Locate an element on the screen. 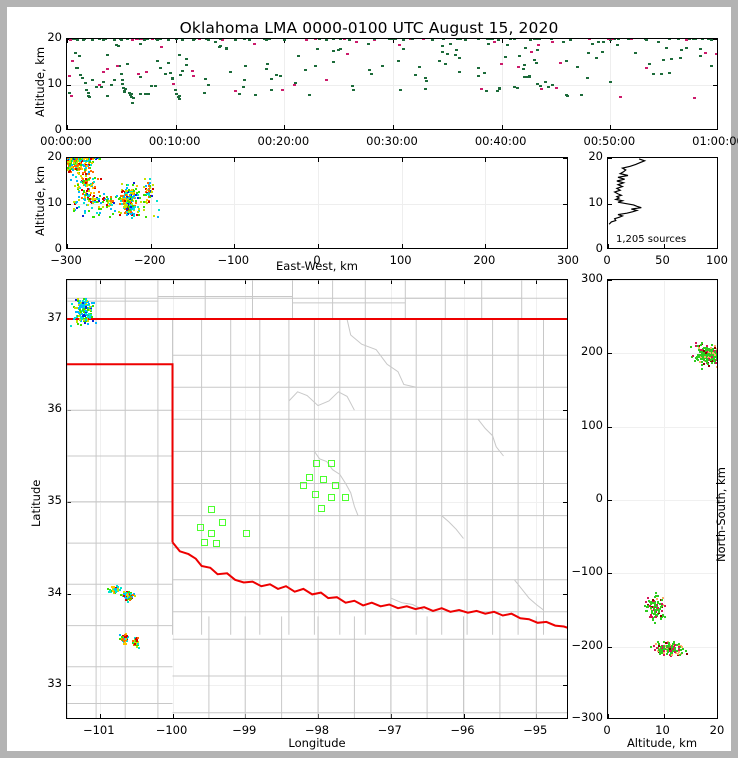  time-height-panel is located at coordinates (392, 84).